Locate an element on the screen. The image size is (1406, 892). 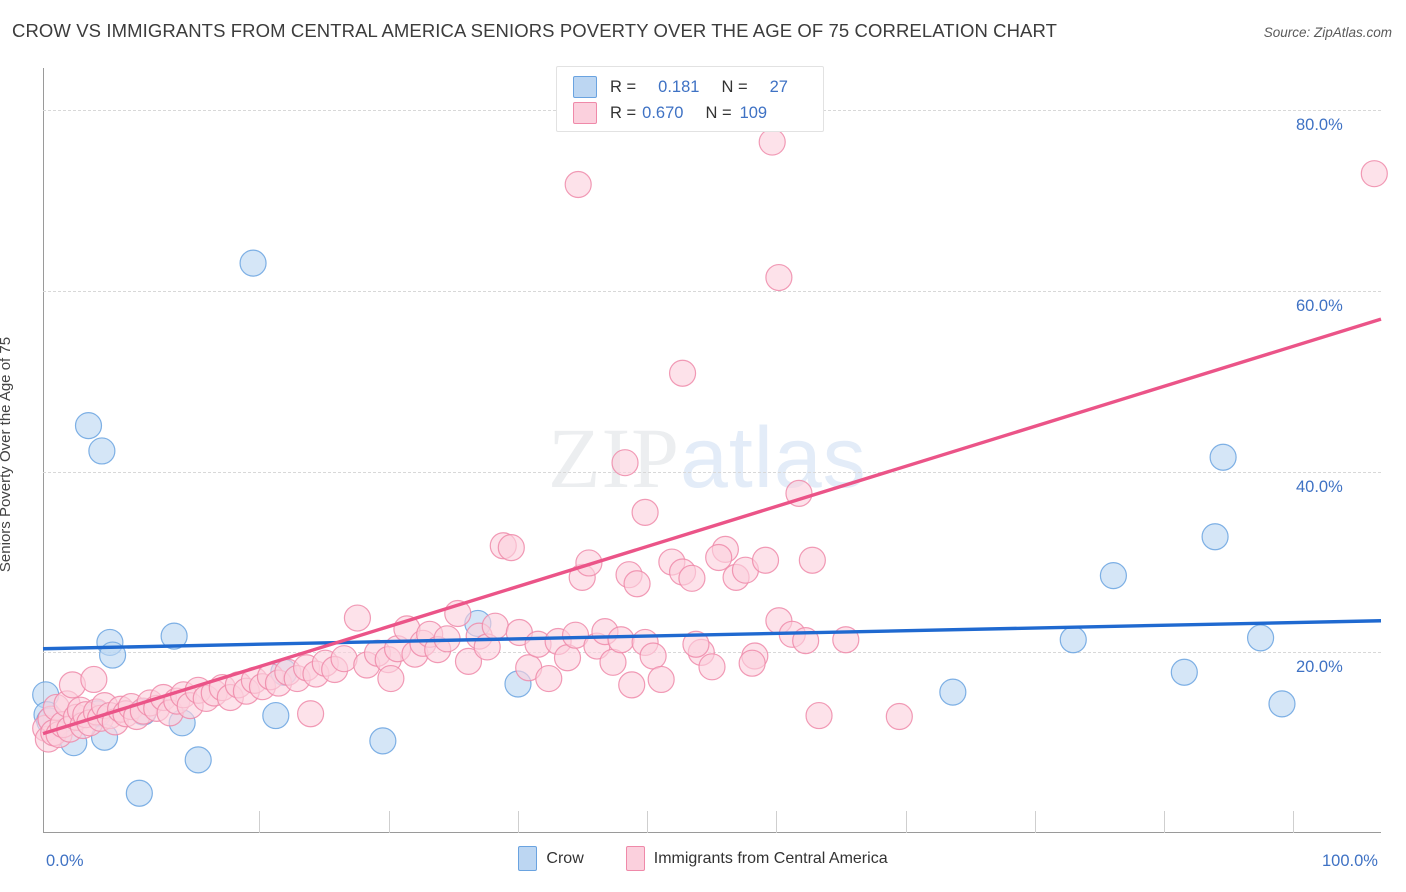
legend-r-label-1: R = is located at coordinates (623, 86).